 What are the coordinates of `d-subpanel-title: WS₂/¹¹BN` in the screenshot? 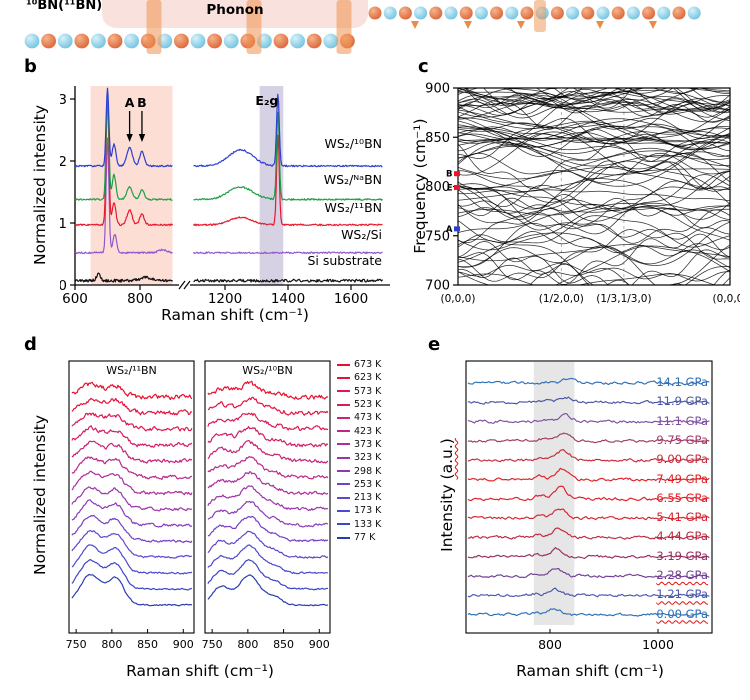 It's located at (131, 370).